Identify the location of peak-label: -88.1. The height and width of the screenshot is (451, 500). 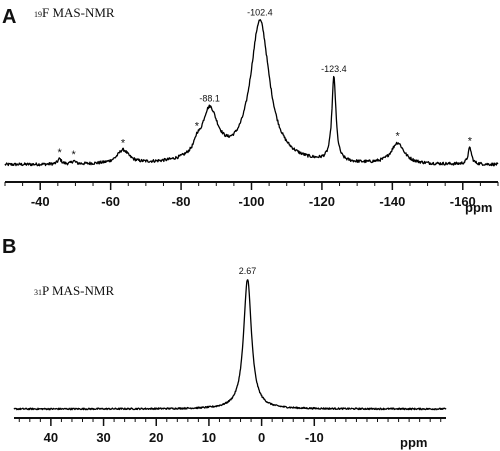
(209, 98).